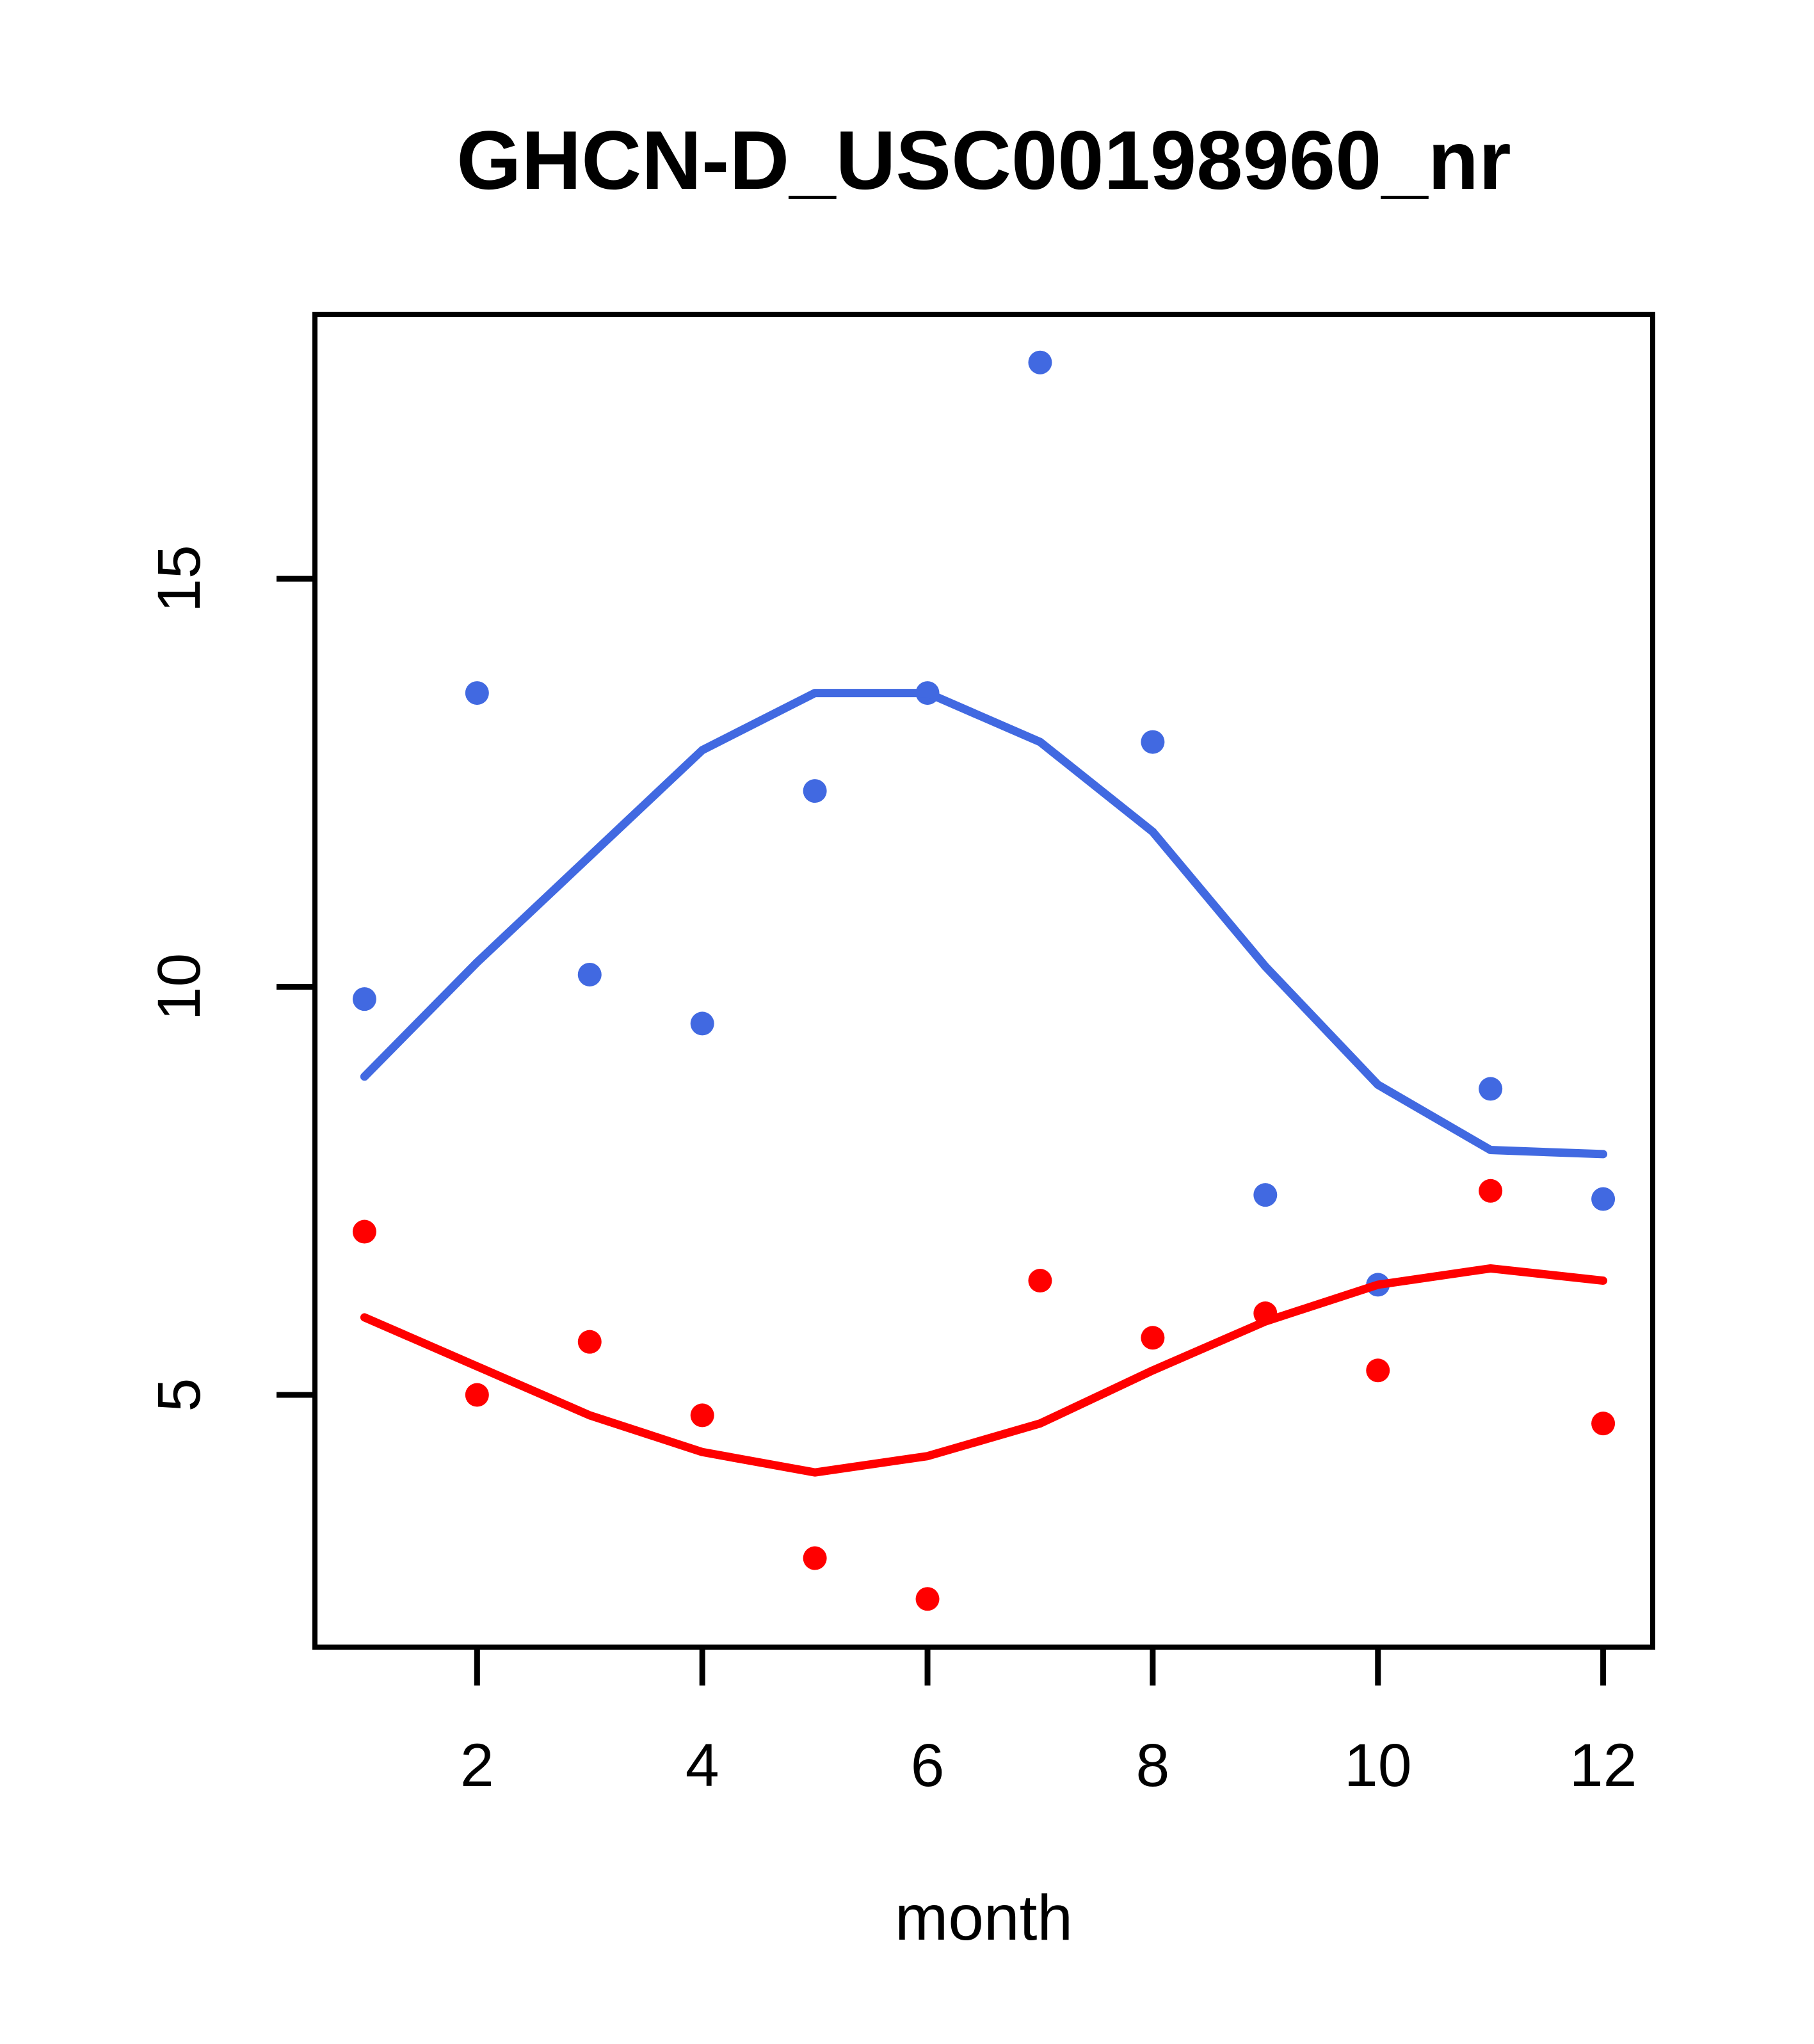 The height and width of the screenshot is (2044, 1814). Describe the element at coordinates (702, 1765) in the screenshot. I see `x-tick-label: 4` at that location.